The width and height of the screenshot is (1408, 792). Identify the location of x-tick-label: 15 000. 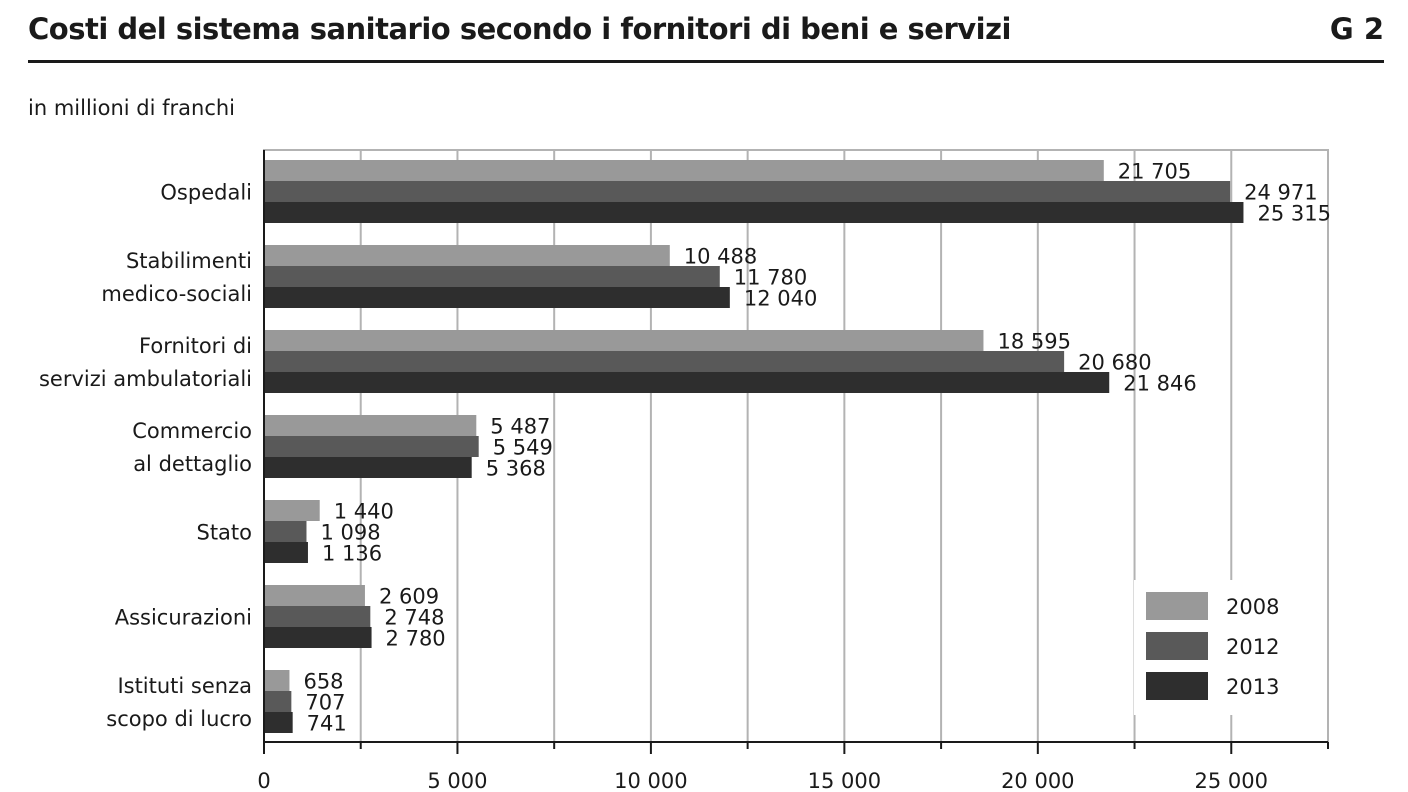
(844, 780).